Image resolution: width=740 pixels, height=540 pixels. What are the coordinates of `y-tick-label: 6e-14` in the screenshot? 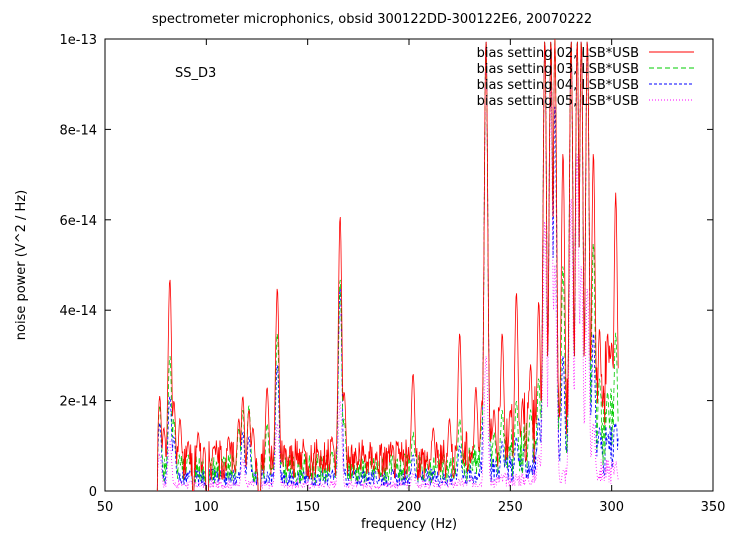 It's located at (78, 221).